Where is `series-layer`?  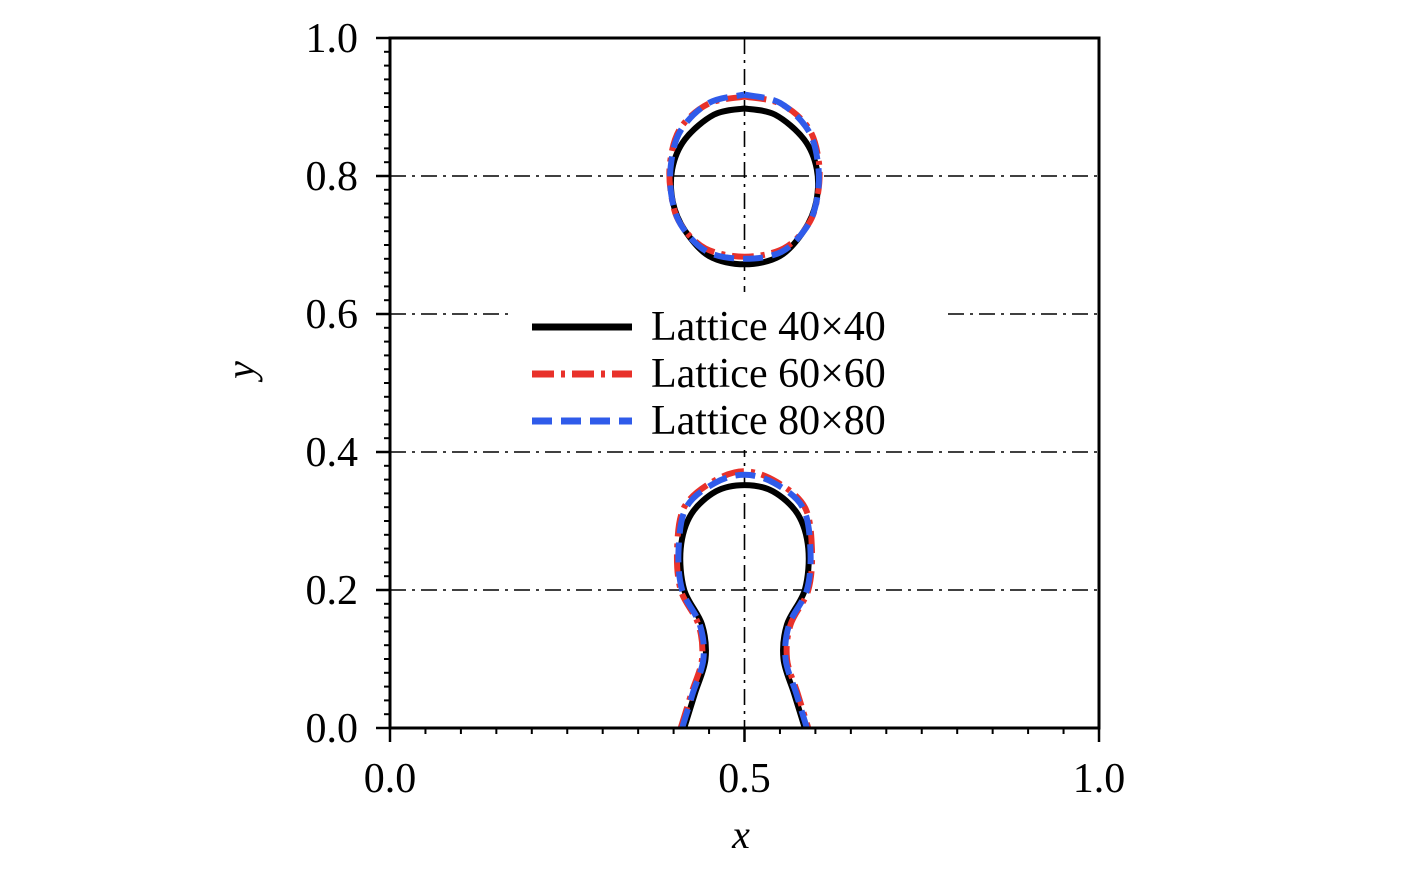
series-layer is located at coordinates (744, 410).